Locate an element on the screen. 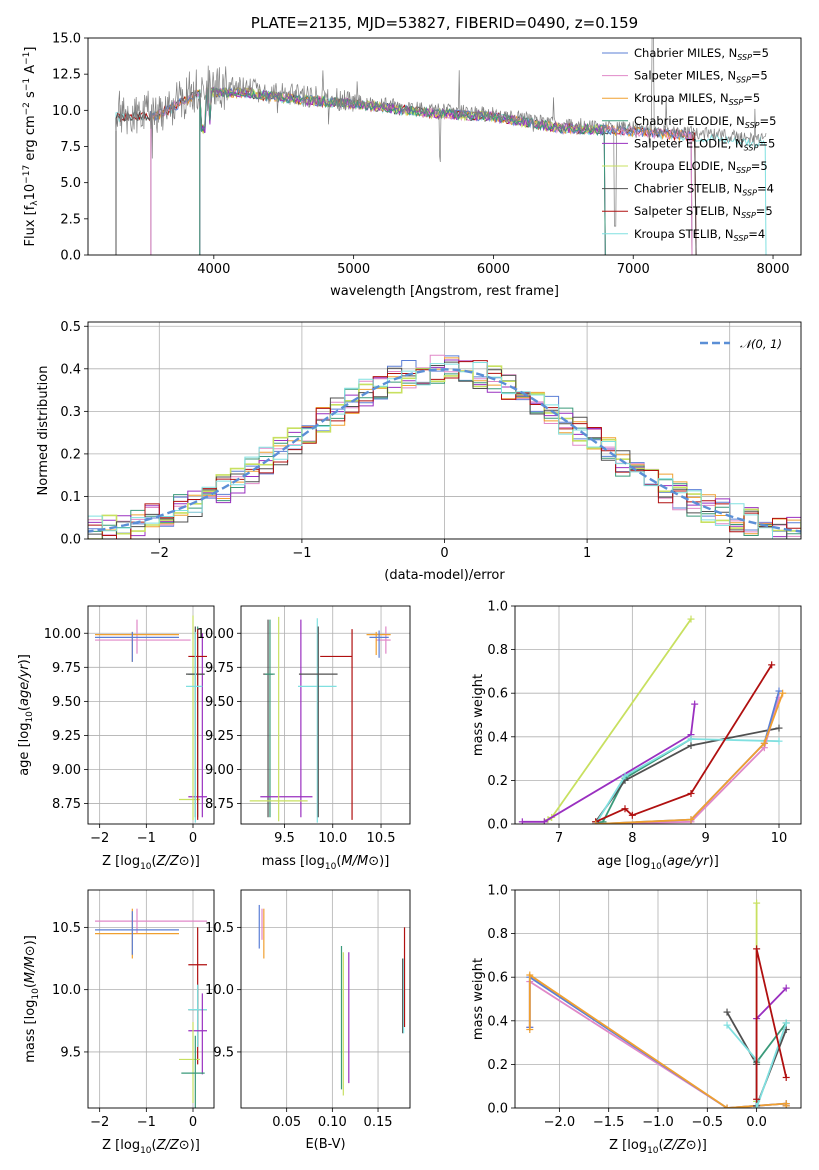  y-tick-label: 7.5 is located at coordinates (70, 147).